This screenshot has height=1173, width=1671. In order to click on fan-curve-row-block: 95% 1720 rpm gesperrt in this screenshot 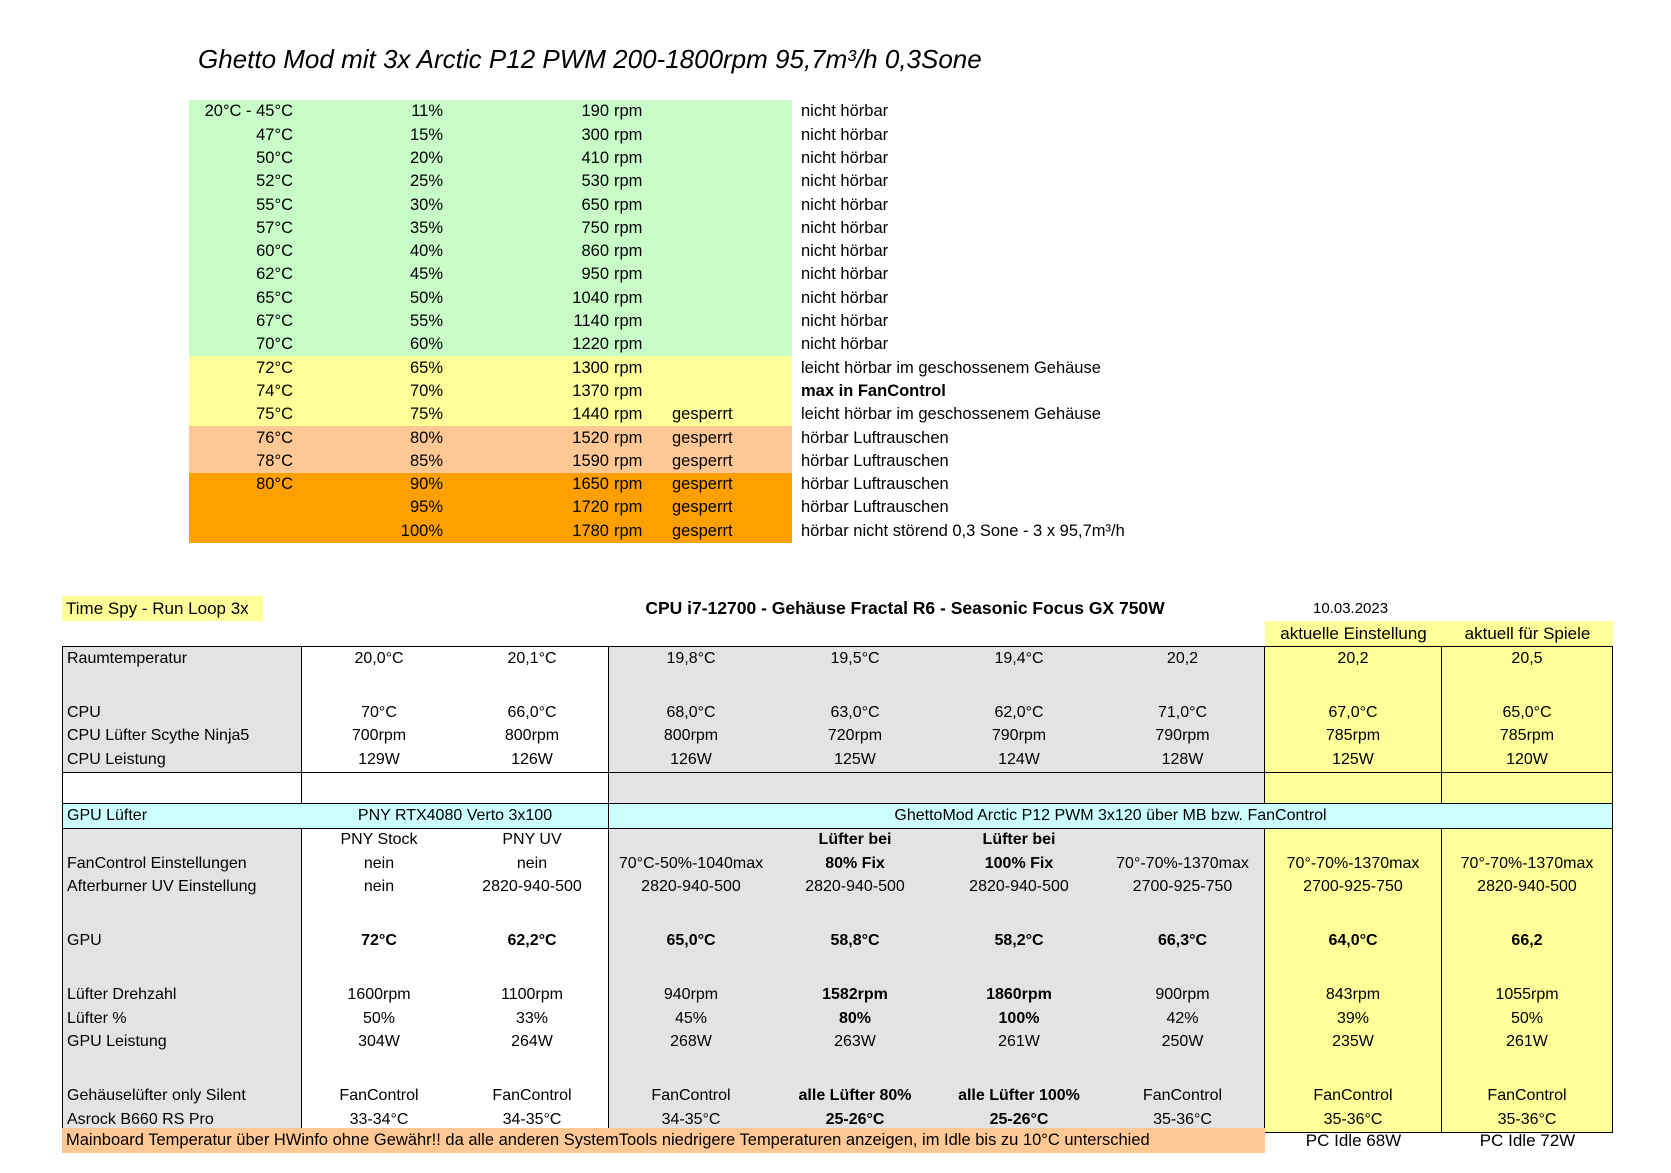, I will do `click(490, 508)`.